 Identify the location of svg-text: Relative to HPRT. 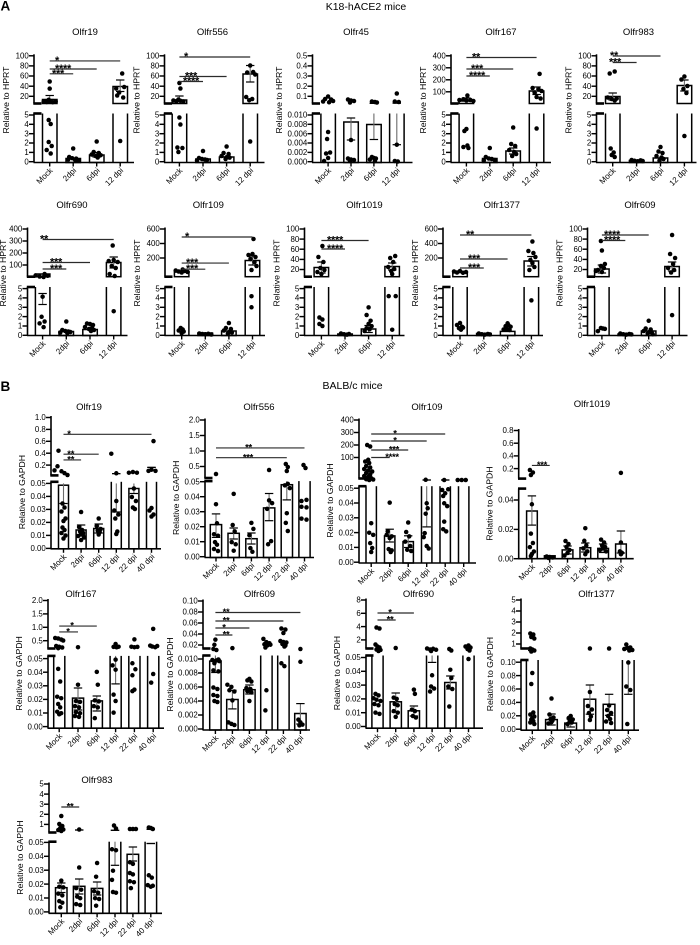
(277, 273).